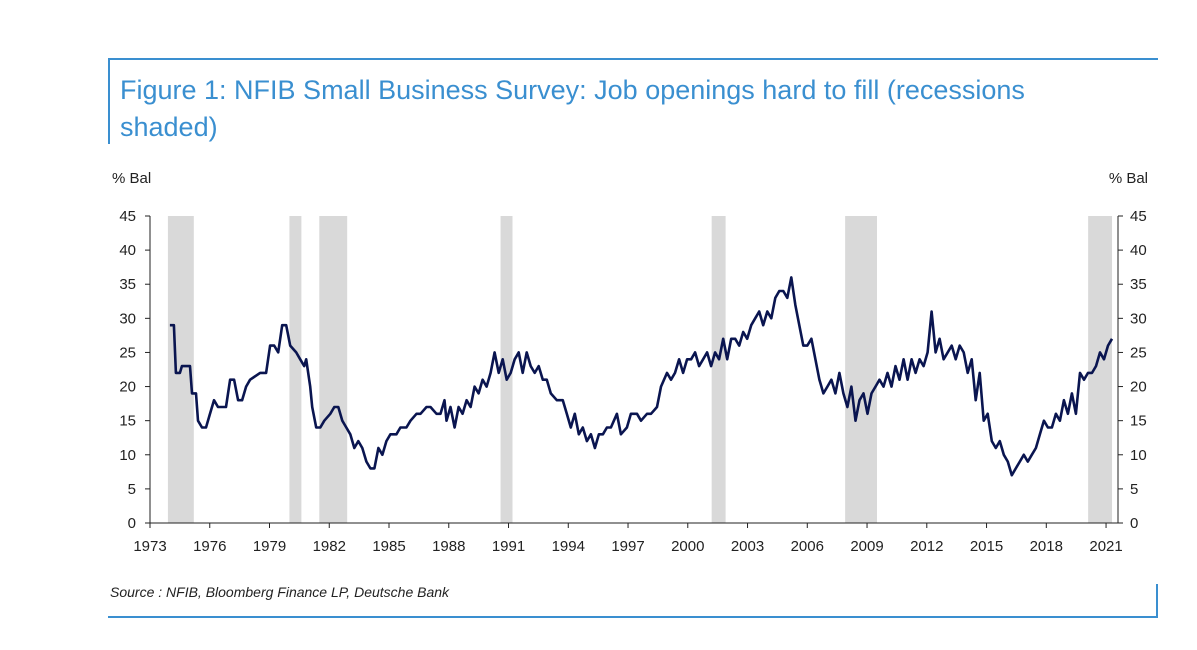 The width and height of the screenshot is (1197, 650). What do you see at coordinates (1132, 370) in the screenshot?
I see `y-ticks-right: 0 5 10 15 20 25 30 35 40 45` at bounding box center [1132, 370].